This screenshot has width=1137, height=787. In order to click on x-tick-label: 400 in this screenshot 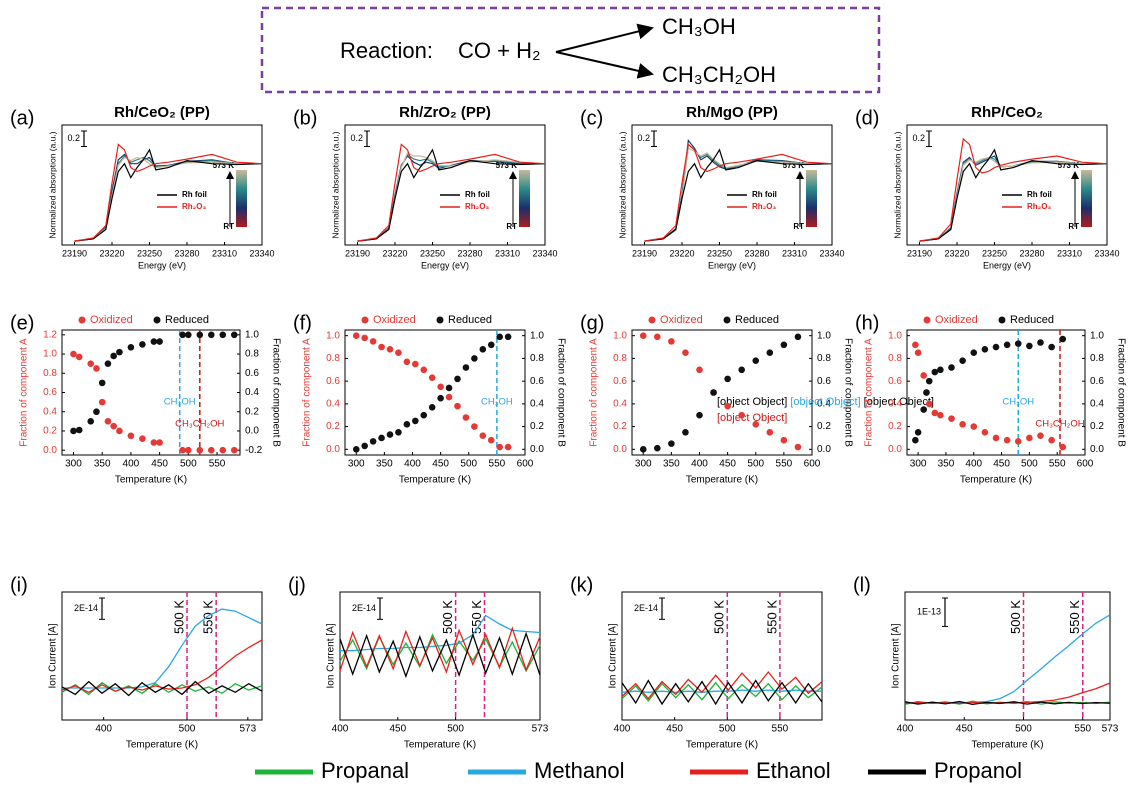, I will do `click(103, 729)`.